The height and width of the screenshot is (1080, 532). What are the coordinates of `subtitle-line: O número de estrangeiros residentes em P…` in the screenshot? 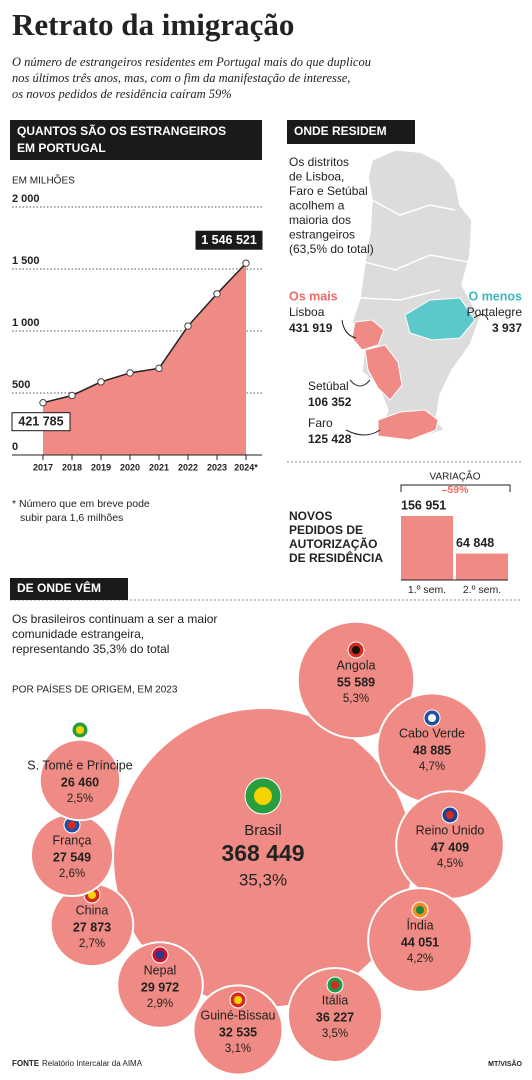 It's located at (191, 62).